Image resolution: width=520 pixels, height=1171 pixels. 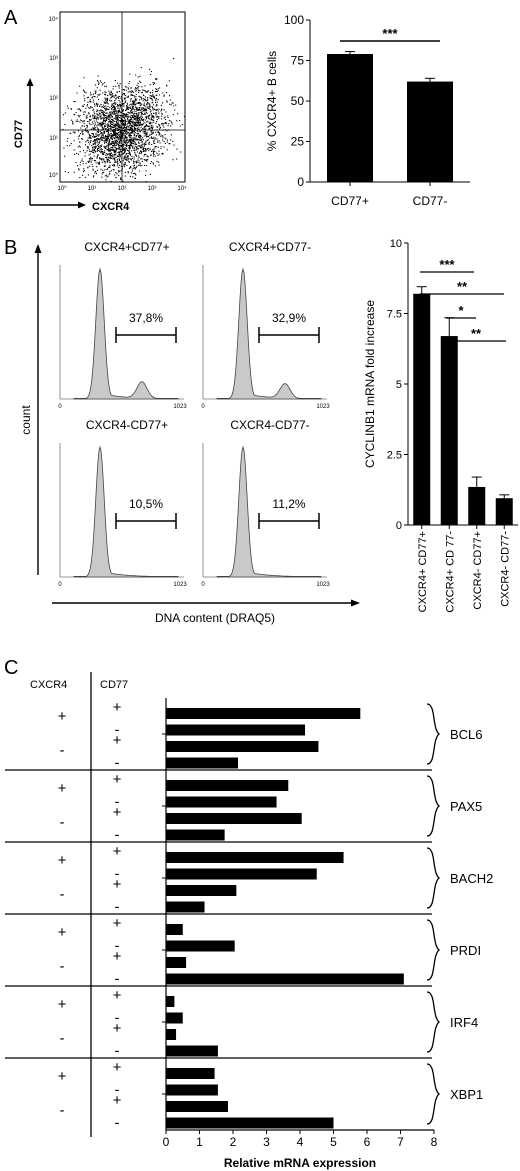 What do you see at coordinates (466, 1094) in the screenshot?
I see `gene-label: XBP1` at bounding box center [466, 1094].